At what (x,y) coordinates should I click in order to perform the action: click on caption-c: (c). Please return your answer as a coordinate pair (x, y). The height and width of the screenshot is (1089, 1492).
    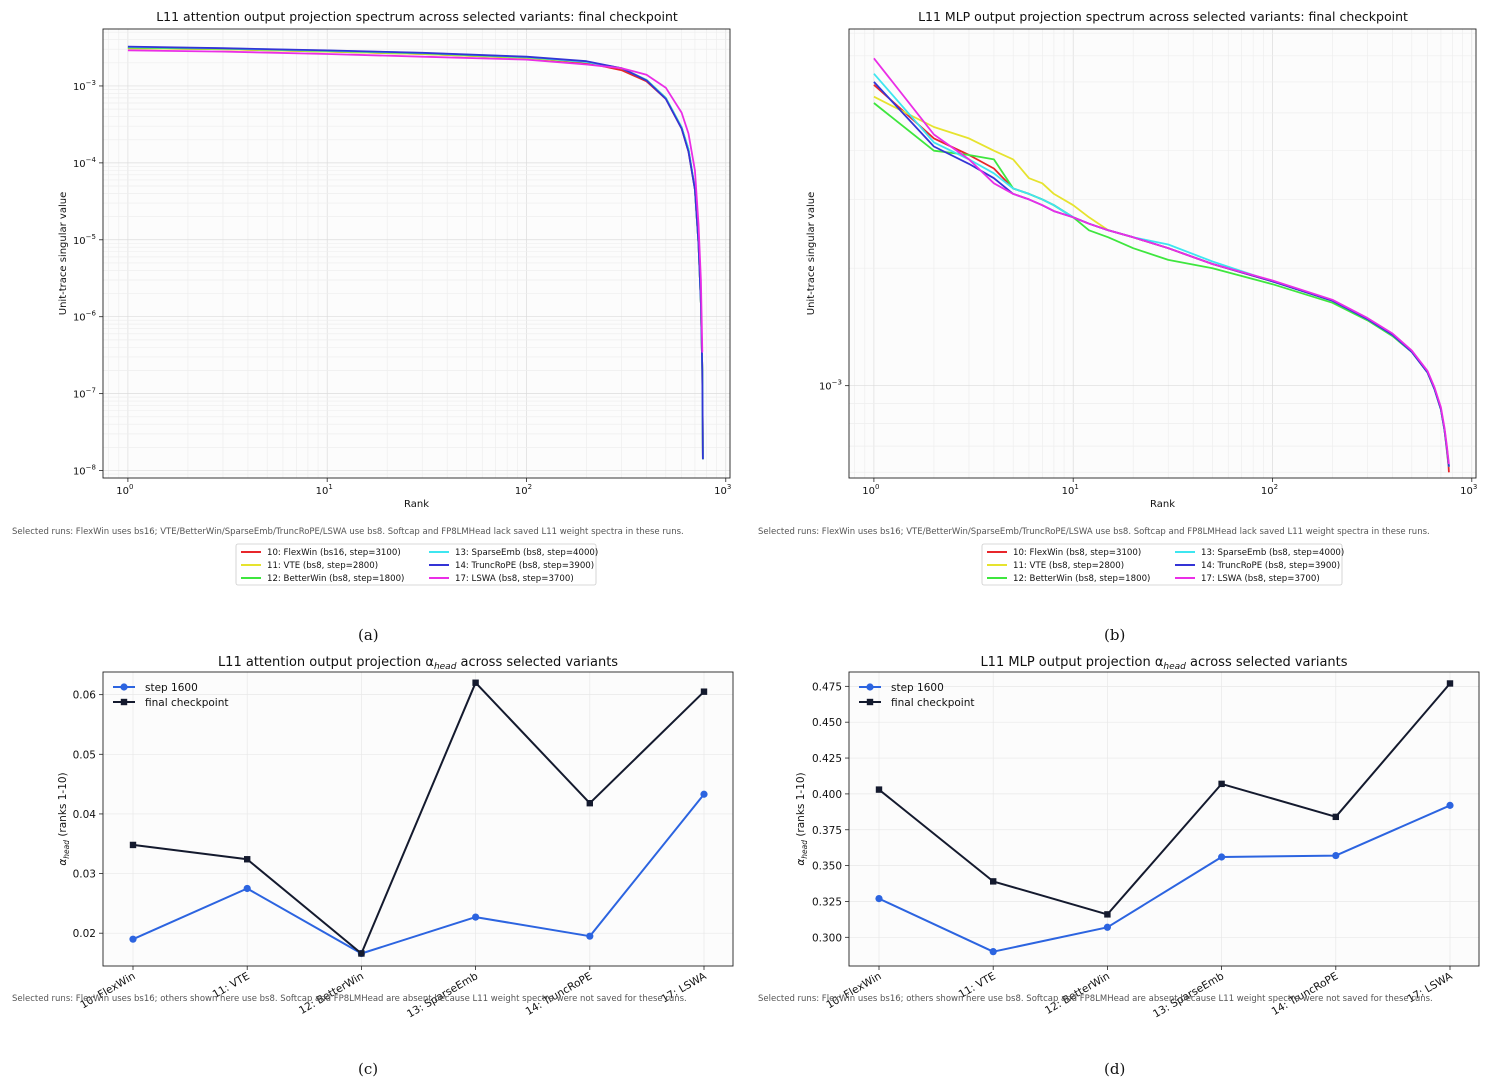
    Looking at the image, I should click on (368, 1069).